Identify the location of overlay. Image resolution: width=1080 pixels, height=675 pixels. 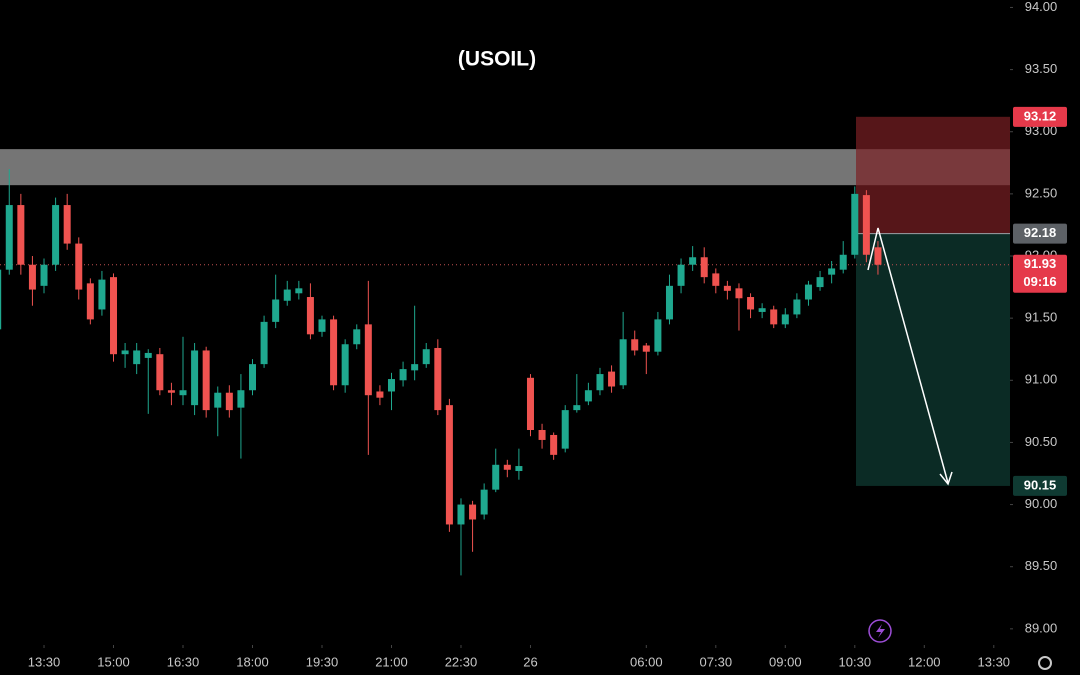
(959, 448).